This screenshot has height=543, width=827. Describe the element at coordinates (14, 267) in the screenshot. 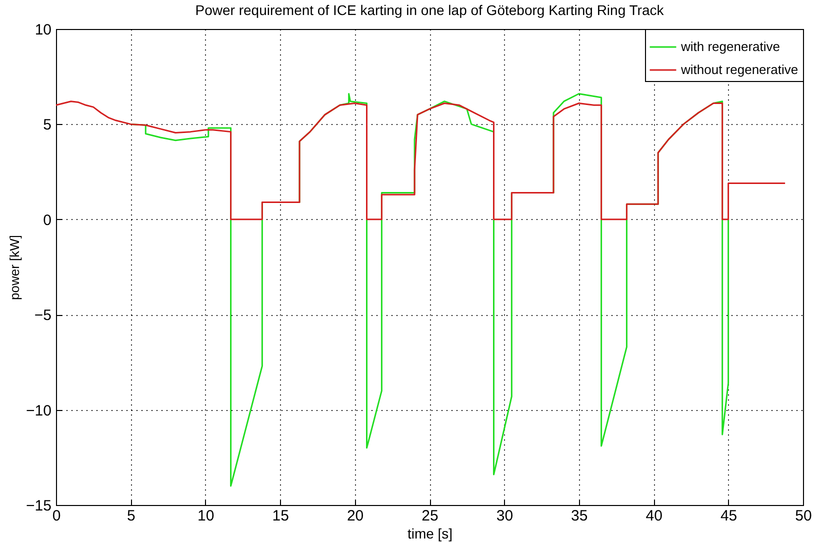

I see `y-axis-title: power [kW]` at that location.